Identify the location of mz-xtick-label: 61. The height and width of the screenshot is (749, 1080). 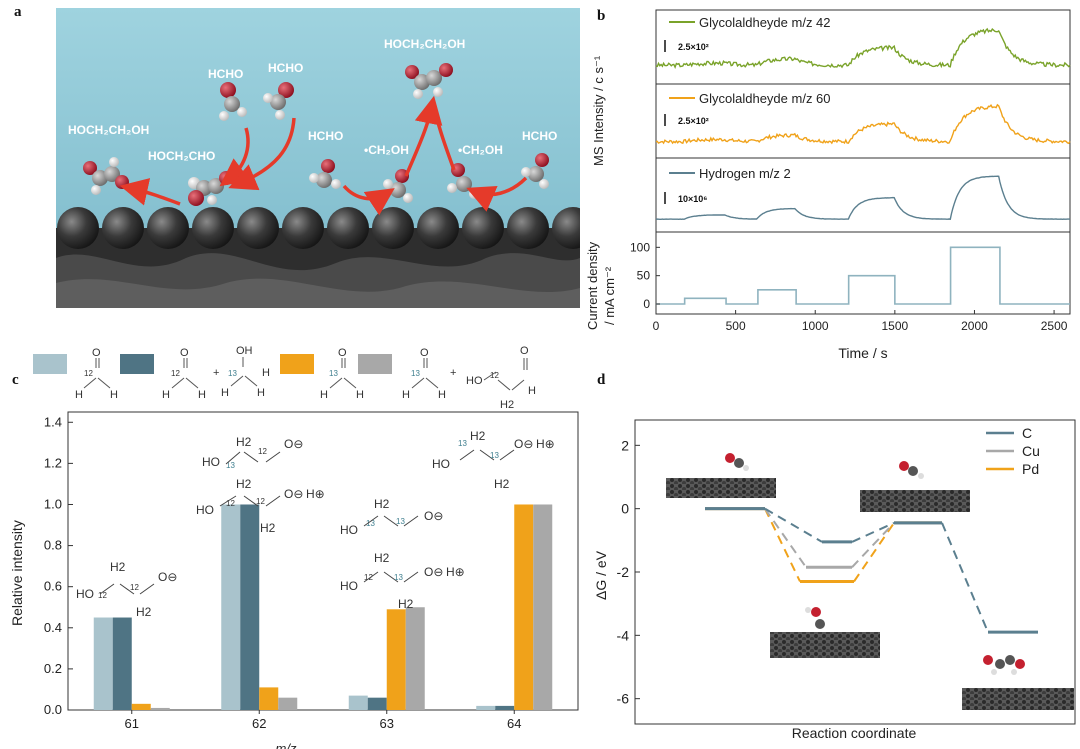
(132, 723).